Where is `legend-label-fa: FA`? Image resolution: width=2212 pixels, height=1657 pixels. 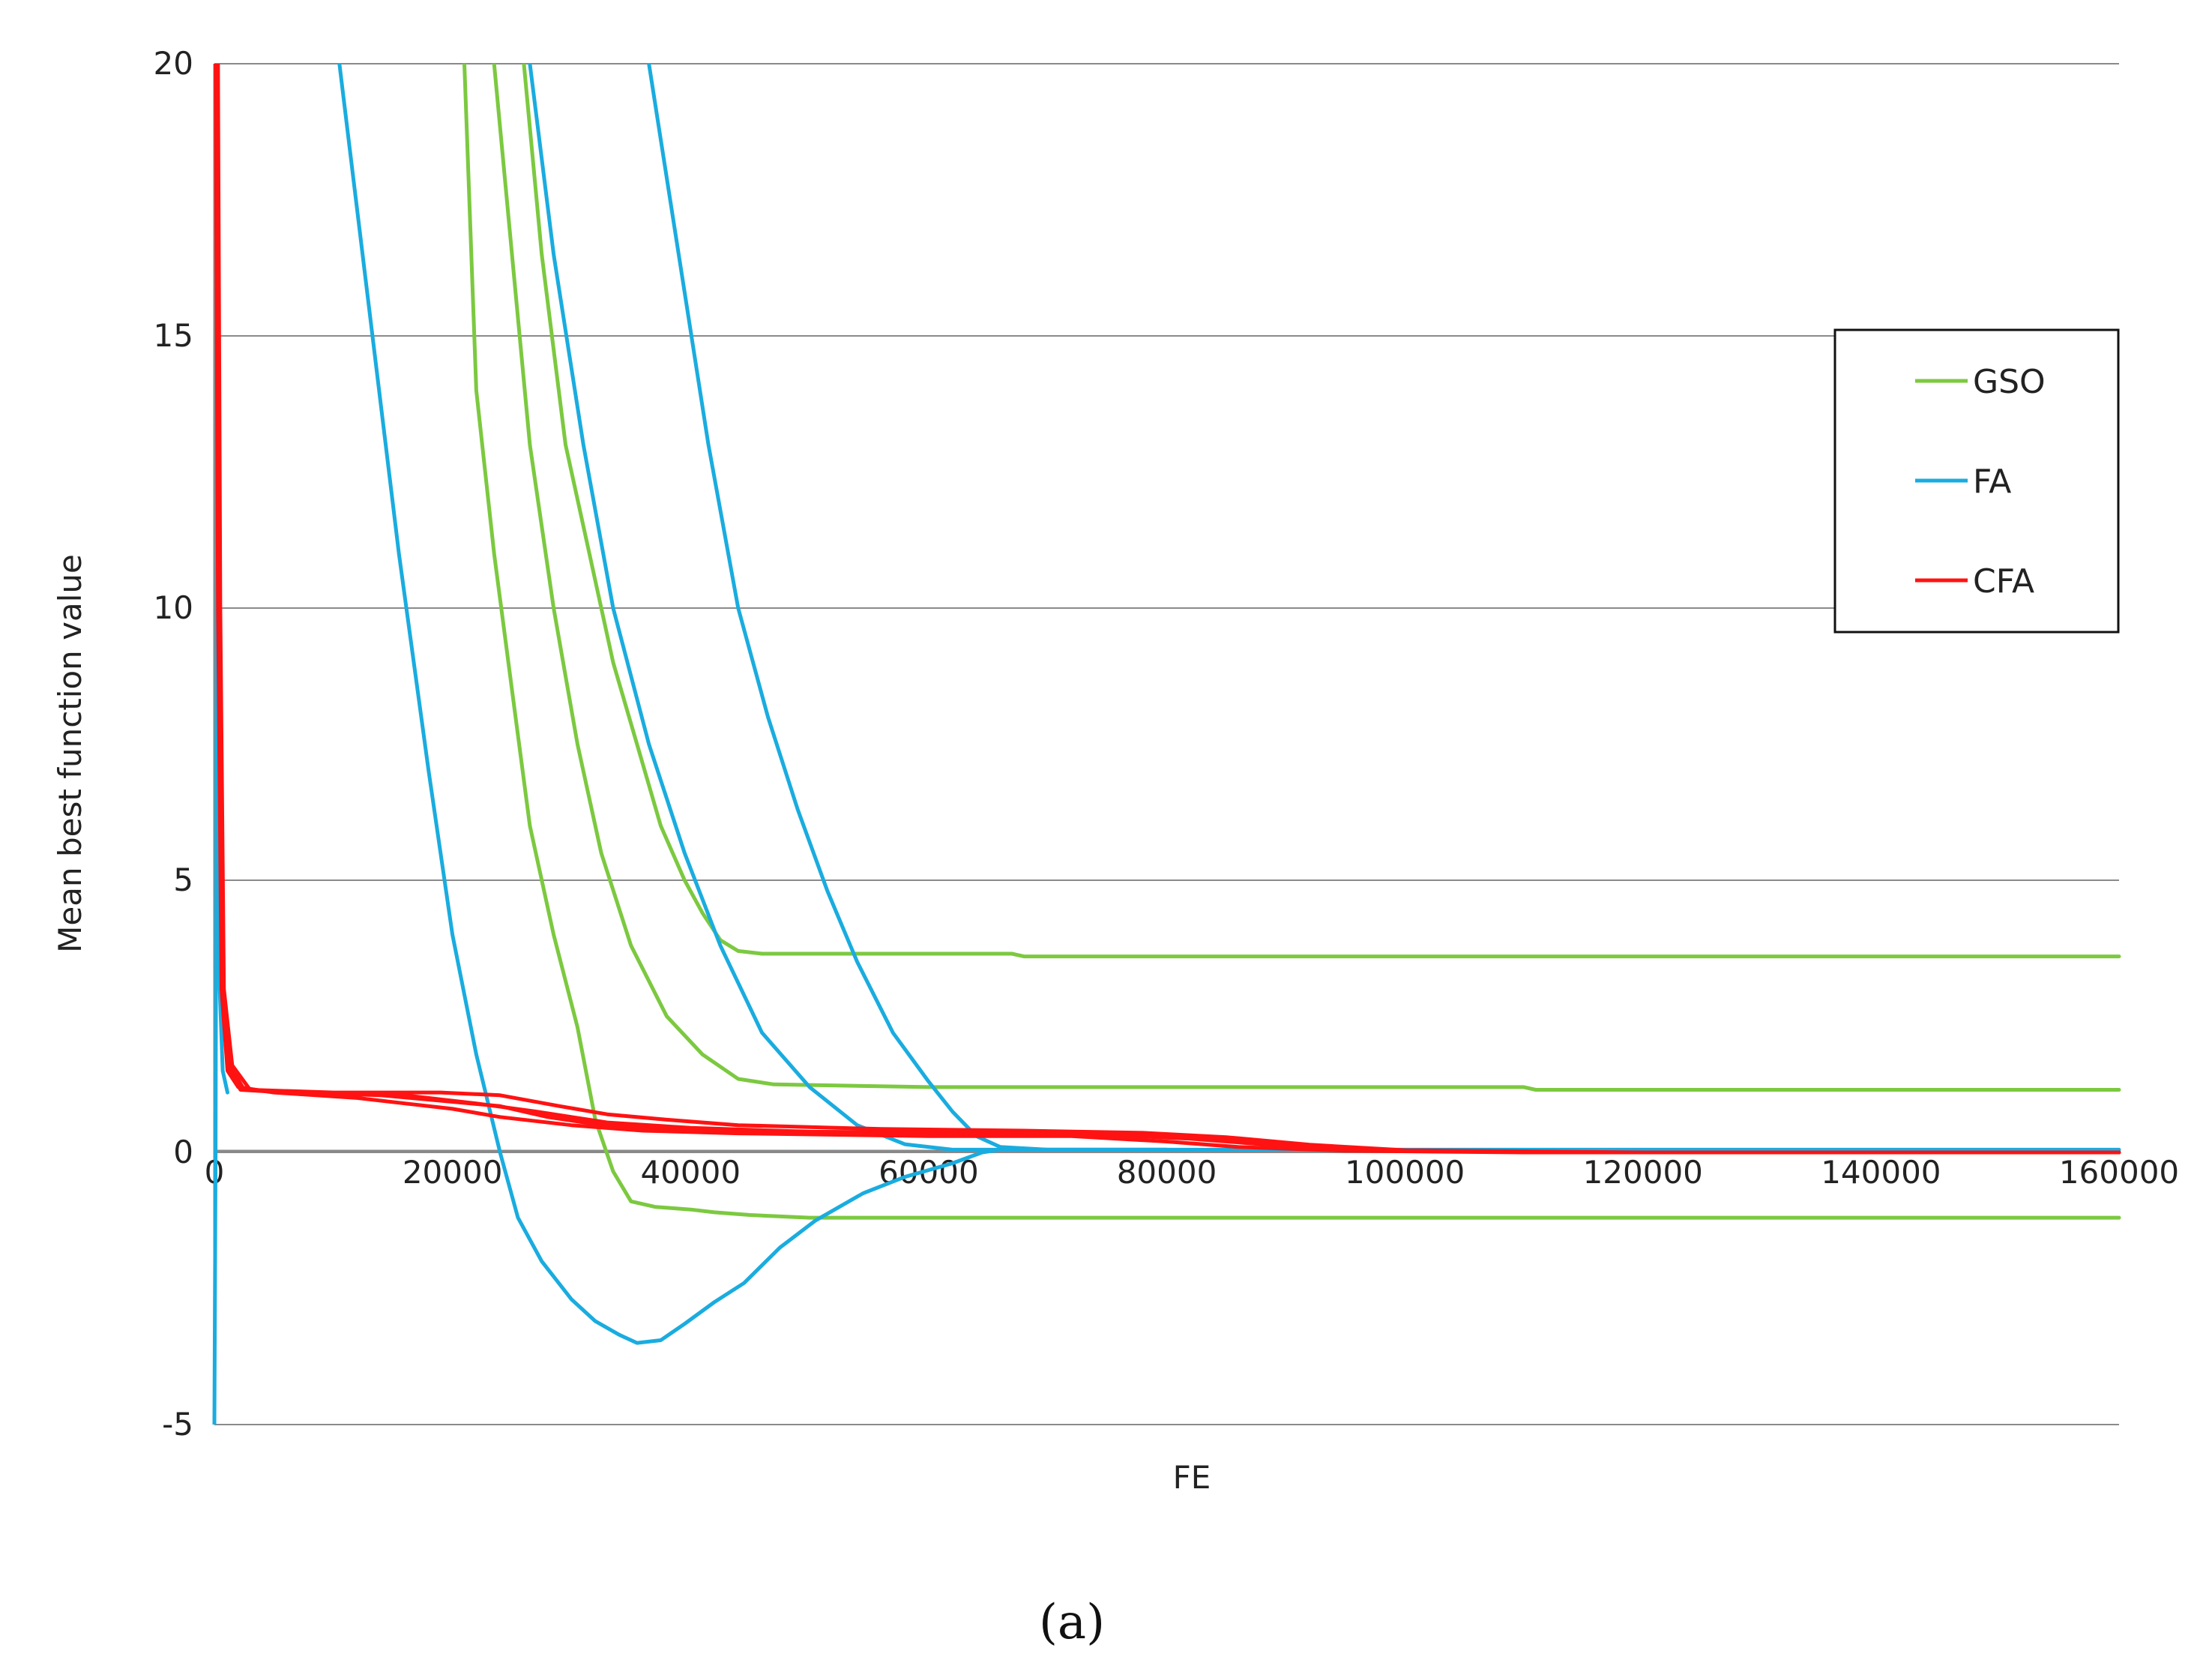
legend-label-fa: FA is located at coordinates (1992, 482).